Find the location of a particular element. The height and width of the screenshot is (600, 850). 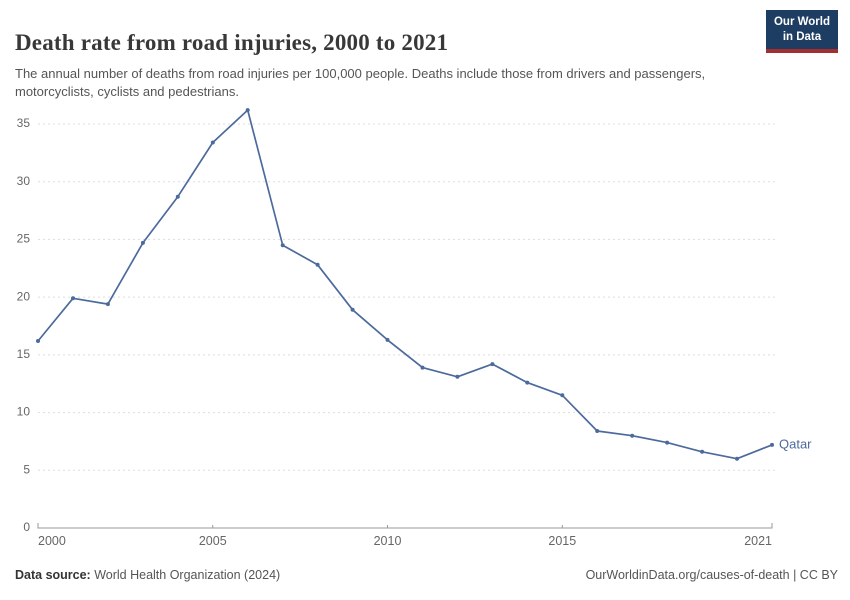

y-tick-label: 10 is located at coordinates (24, 412).